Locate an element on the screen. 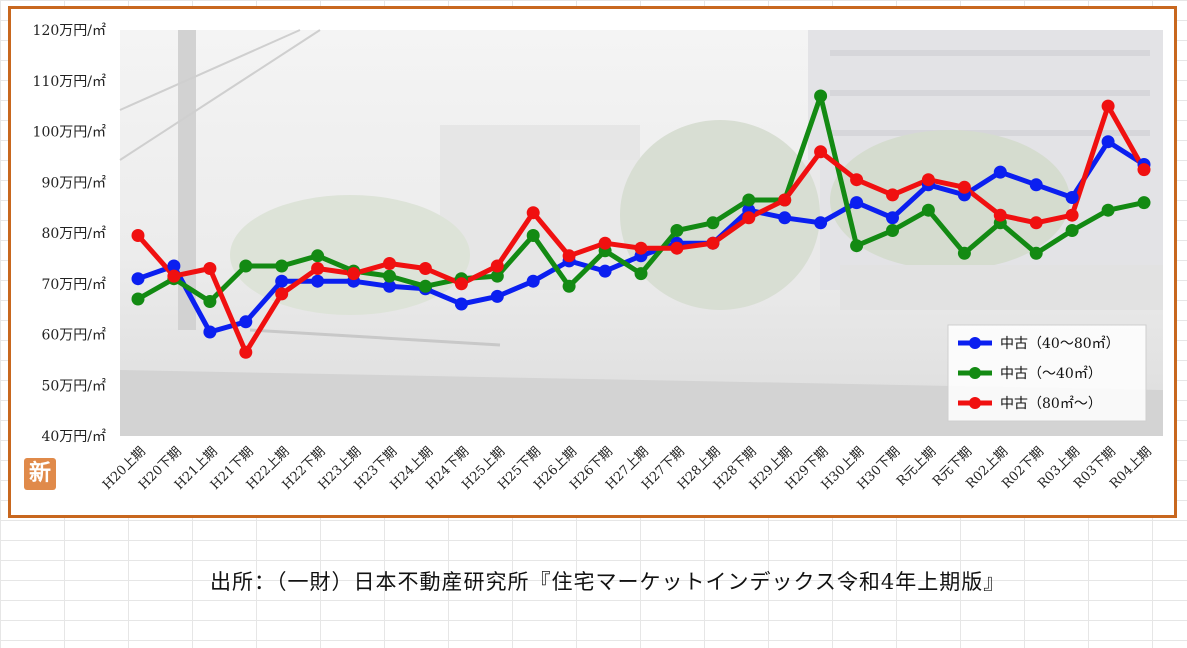  y-tick-label: 40万円/㎡ is located at coordinates (73, 437).